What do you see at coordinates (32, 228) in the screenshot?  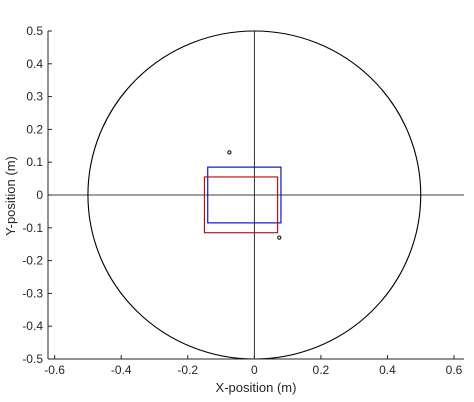 I see `y-tick-label: -0.1` at bounding box center [32, 228].